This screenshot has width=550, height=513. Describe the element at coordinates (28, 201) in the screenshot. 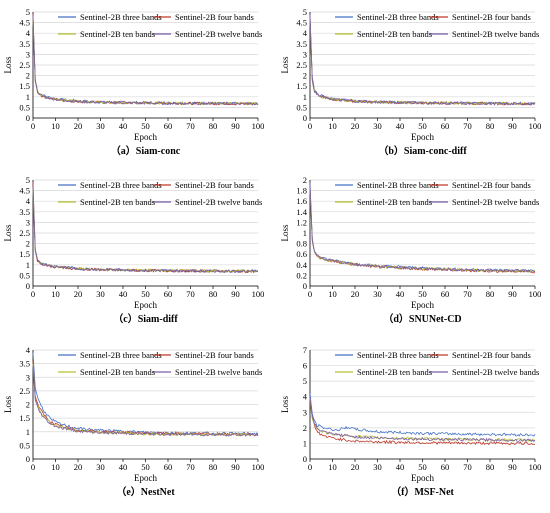

I see `y-tick-label: 4` at that location.